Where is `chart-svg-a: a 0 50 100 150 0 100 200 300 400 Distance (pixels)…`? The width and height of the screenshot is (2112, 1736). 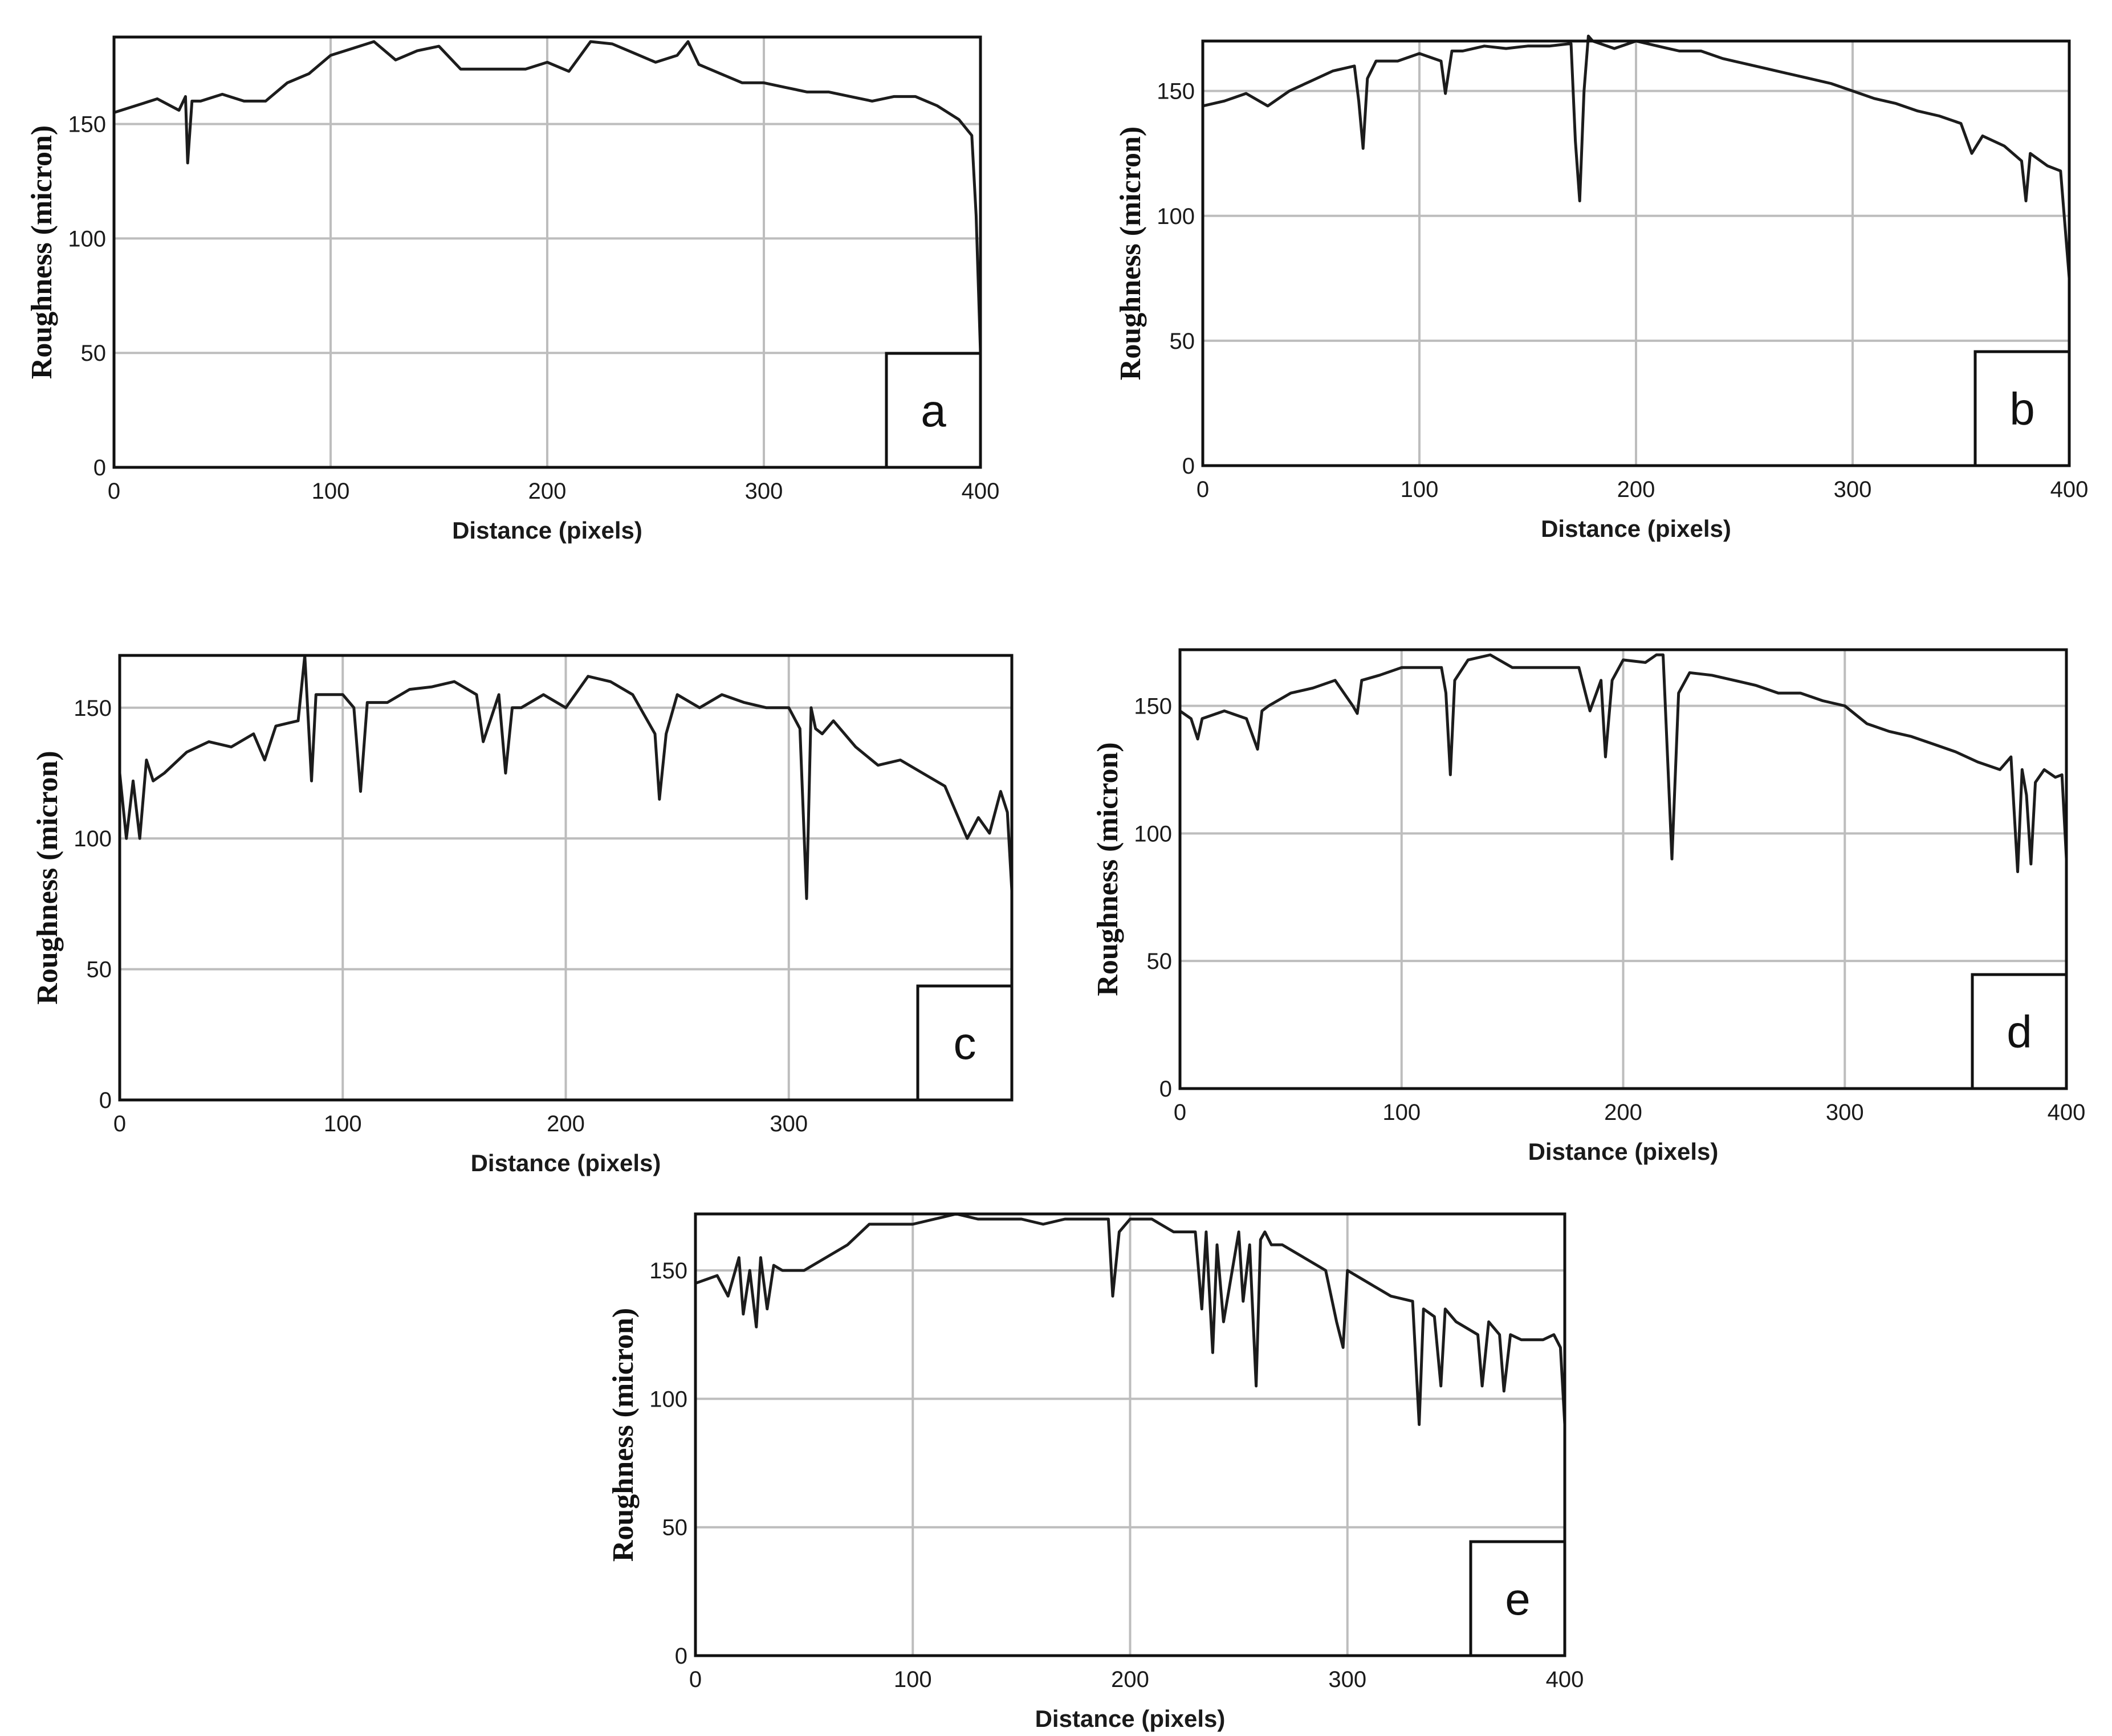 chart-svg-a: a 0 50 100 150 0 100 200 300 400 Distance (pixels)… is located at coordinates (513, 289).